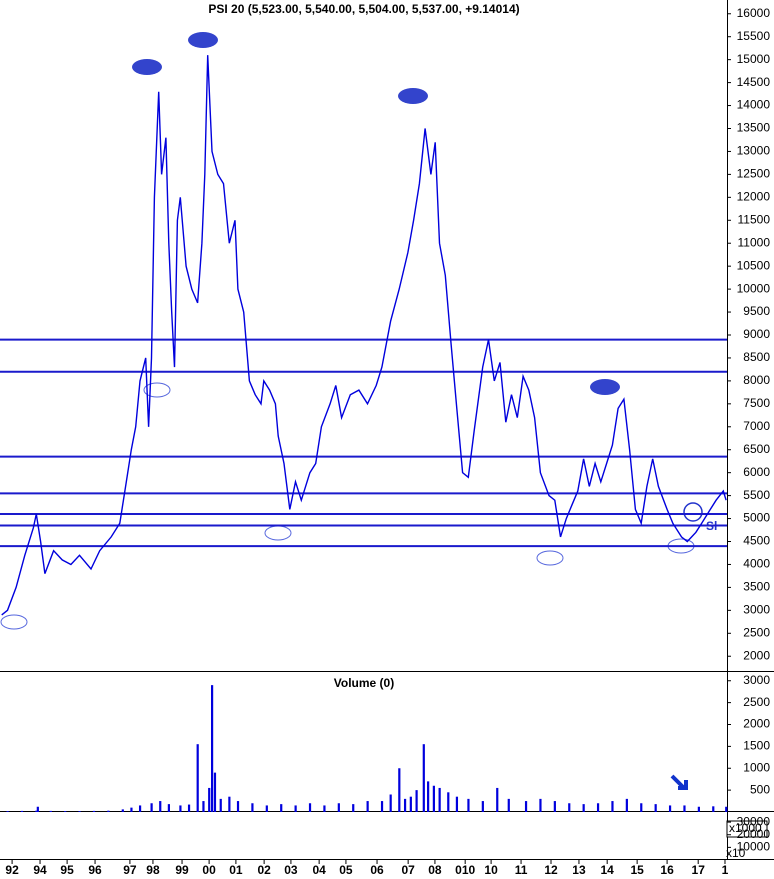 Image resolution: width=774 pixels, height=879 pixels. What do you see at coordinates (667, 870) in the screenshot?
I see `x-tick-label: 16` at bounding box center [667, 870].